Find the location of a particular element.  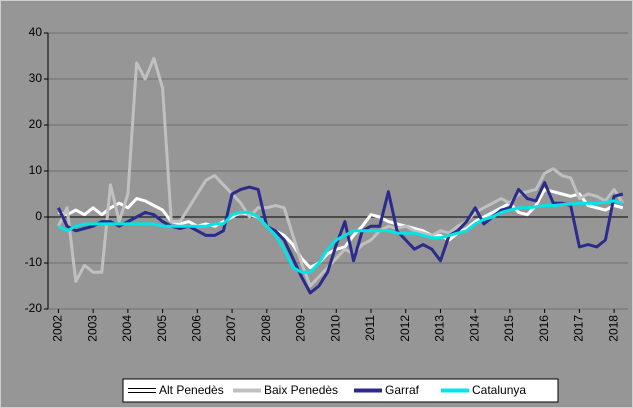

y-tick-label: -20 is located at coordinates (34, 308).